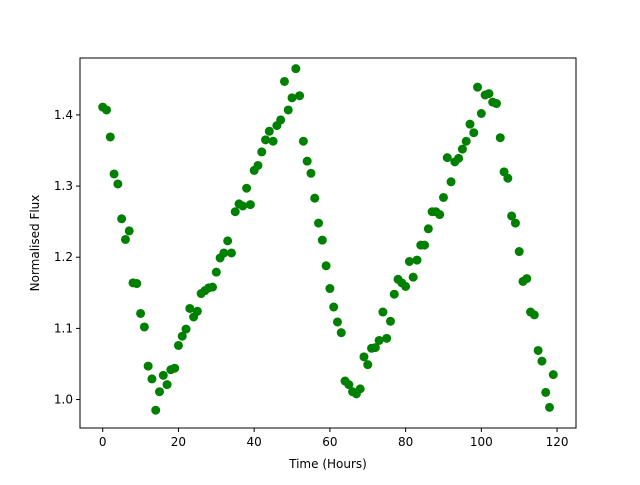 The width and height of the screenshot is (640, 485). I want to click on x-tick-label: 60, so click(329, 442).